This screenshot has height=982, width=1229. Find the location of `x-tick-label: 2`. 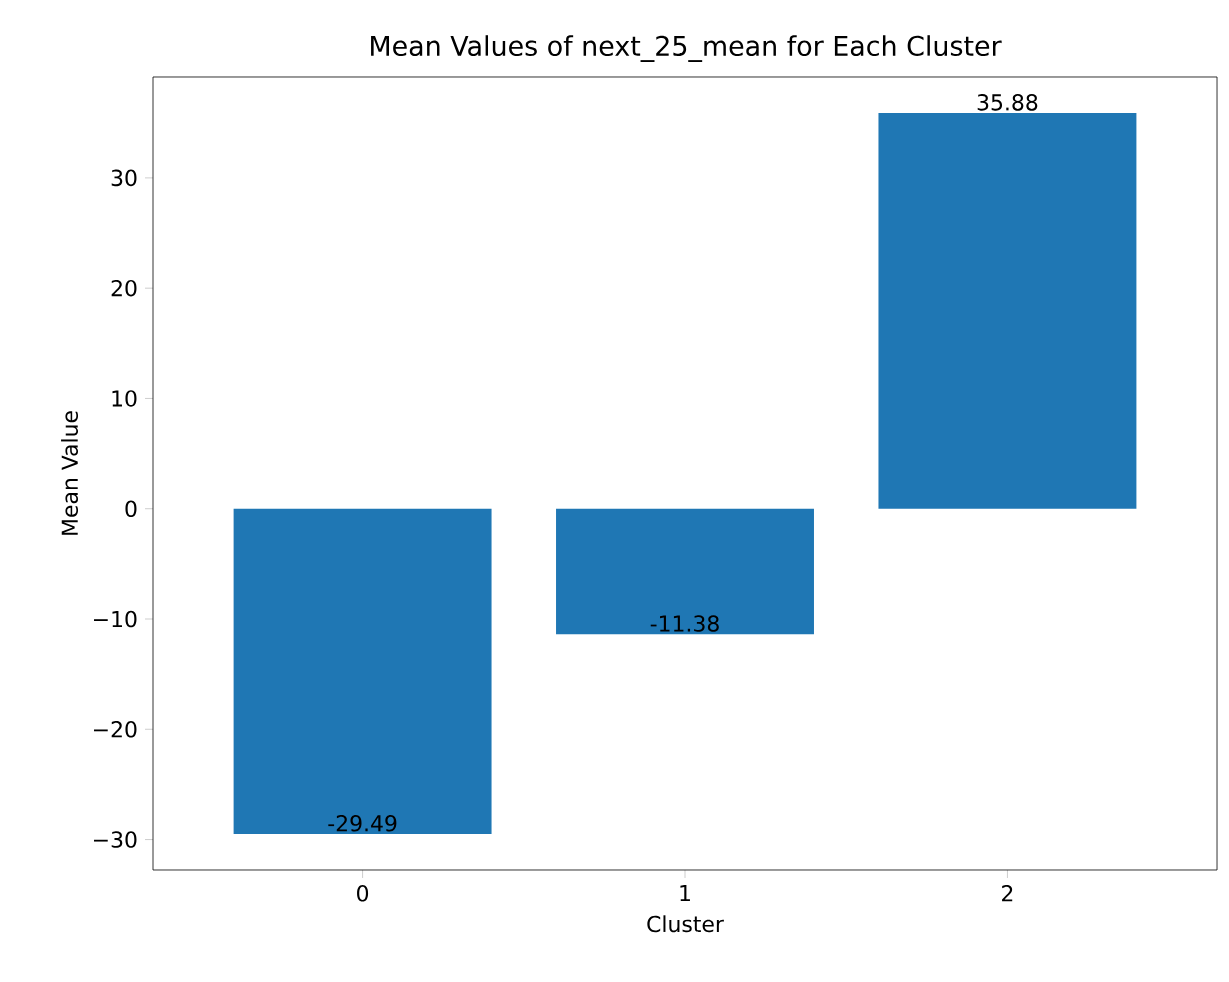

x-tick-label: 2 is located at coordinates (1007, 893).